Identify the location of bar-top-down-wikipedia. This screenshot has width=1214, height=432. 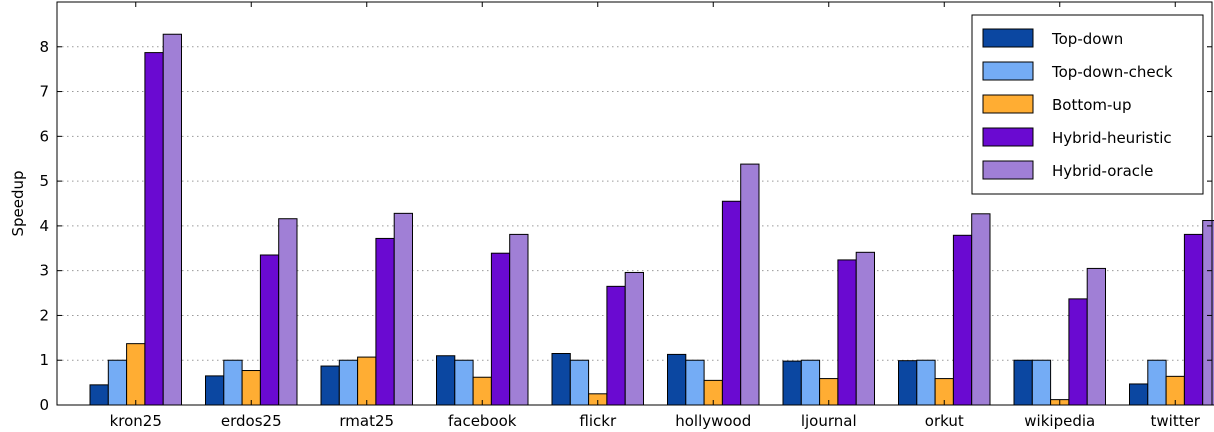
(1023, 382).